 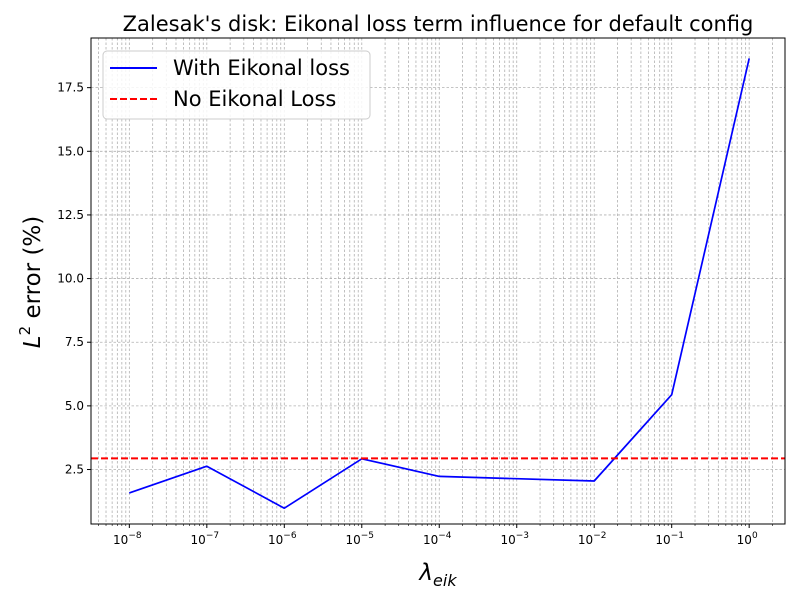 What do you see at coordinates (425, 573) in the screenshot?
I see `x-axis-label-base: λ` at bounding box center [425, 573].